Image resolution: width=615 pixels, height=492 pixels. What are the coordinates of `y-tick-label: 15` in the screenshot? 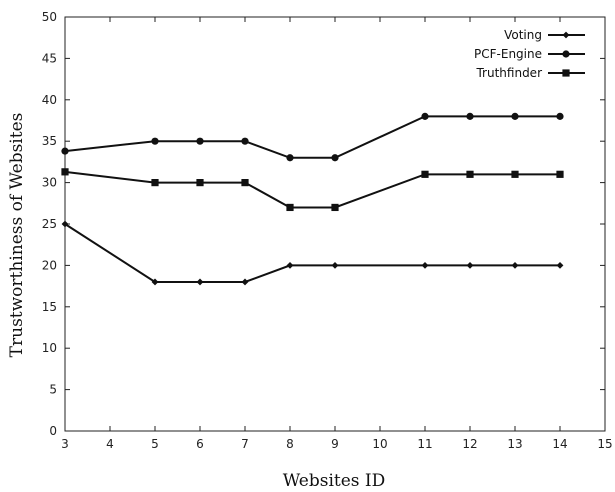 It's located at (49, 307).